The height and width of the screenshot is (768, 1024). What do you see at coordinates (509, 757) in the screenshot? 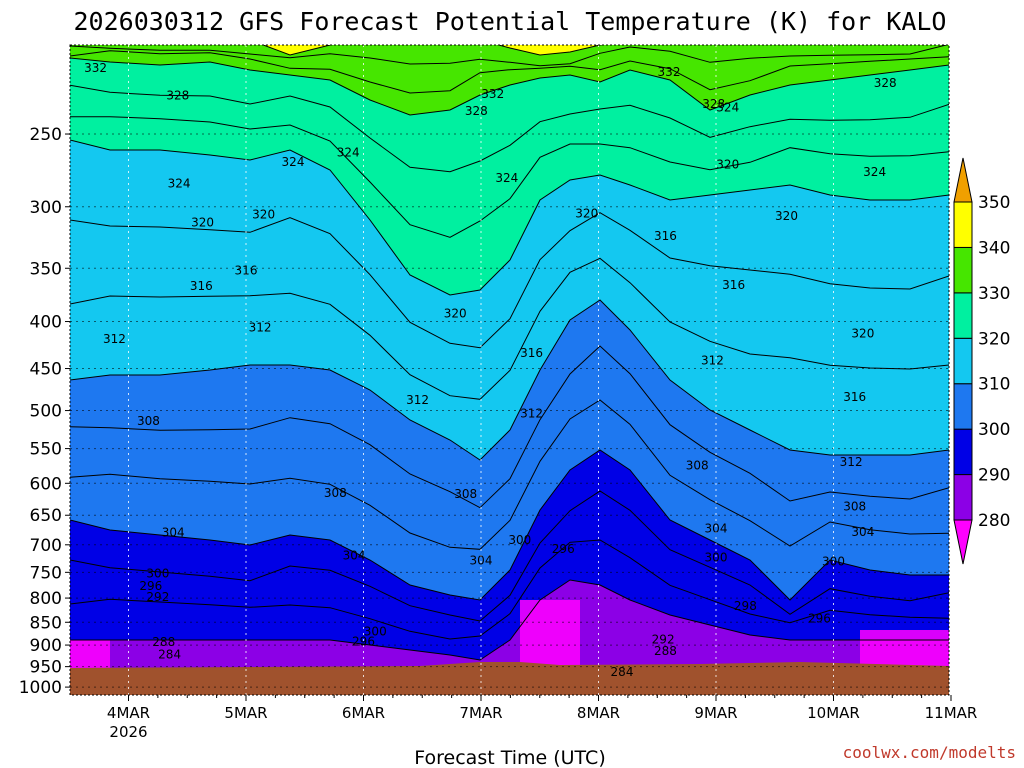
I see `x-axis-label: Forecast Time (UTC)` at bounding box center [509, 757].